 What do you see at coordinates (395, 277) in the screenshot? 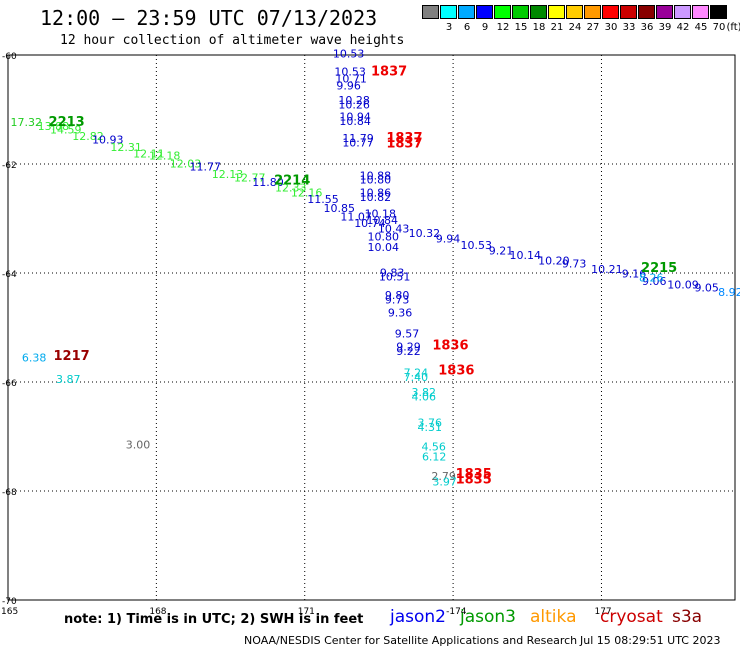
I see `wave-height-label: 10.51` at bounding box center [395, 277].